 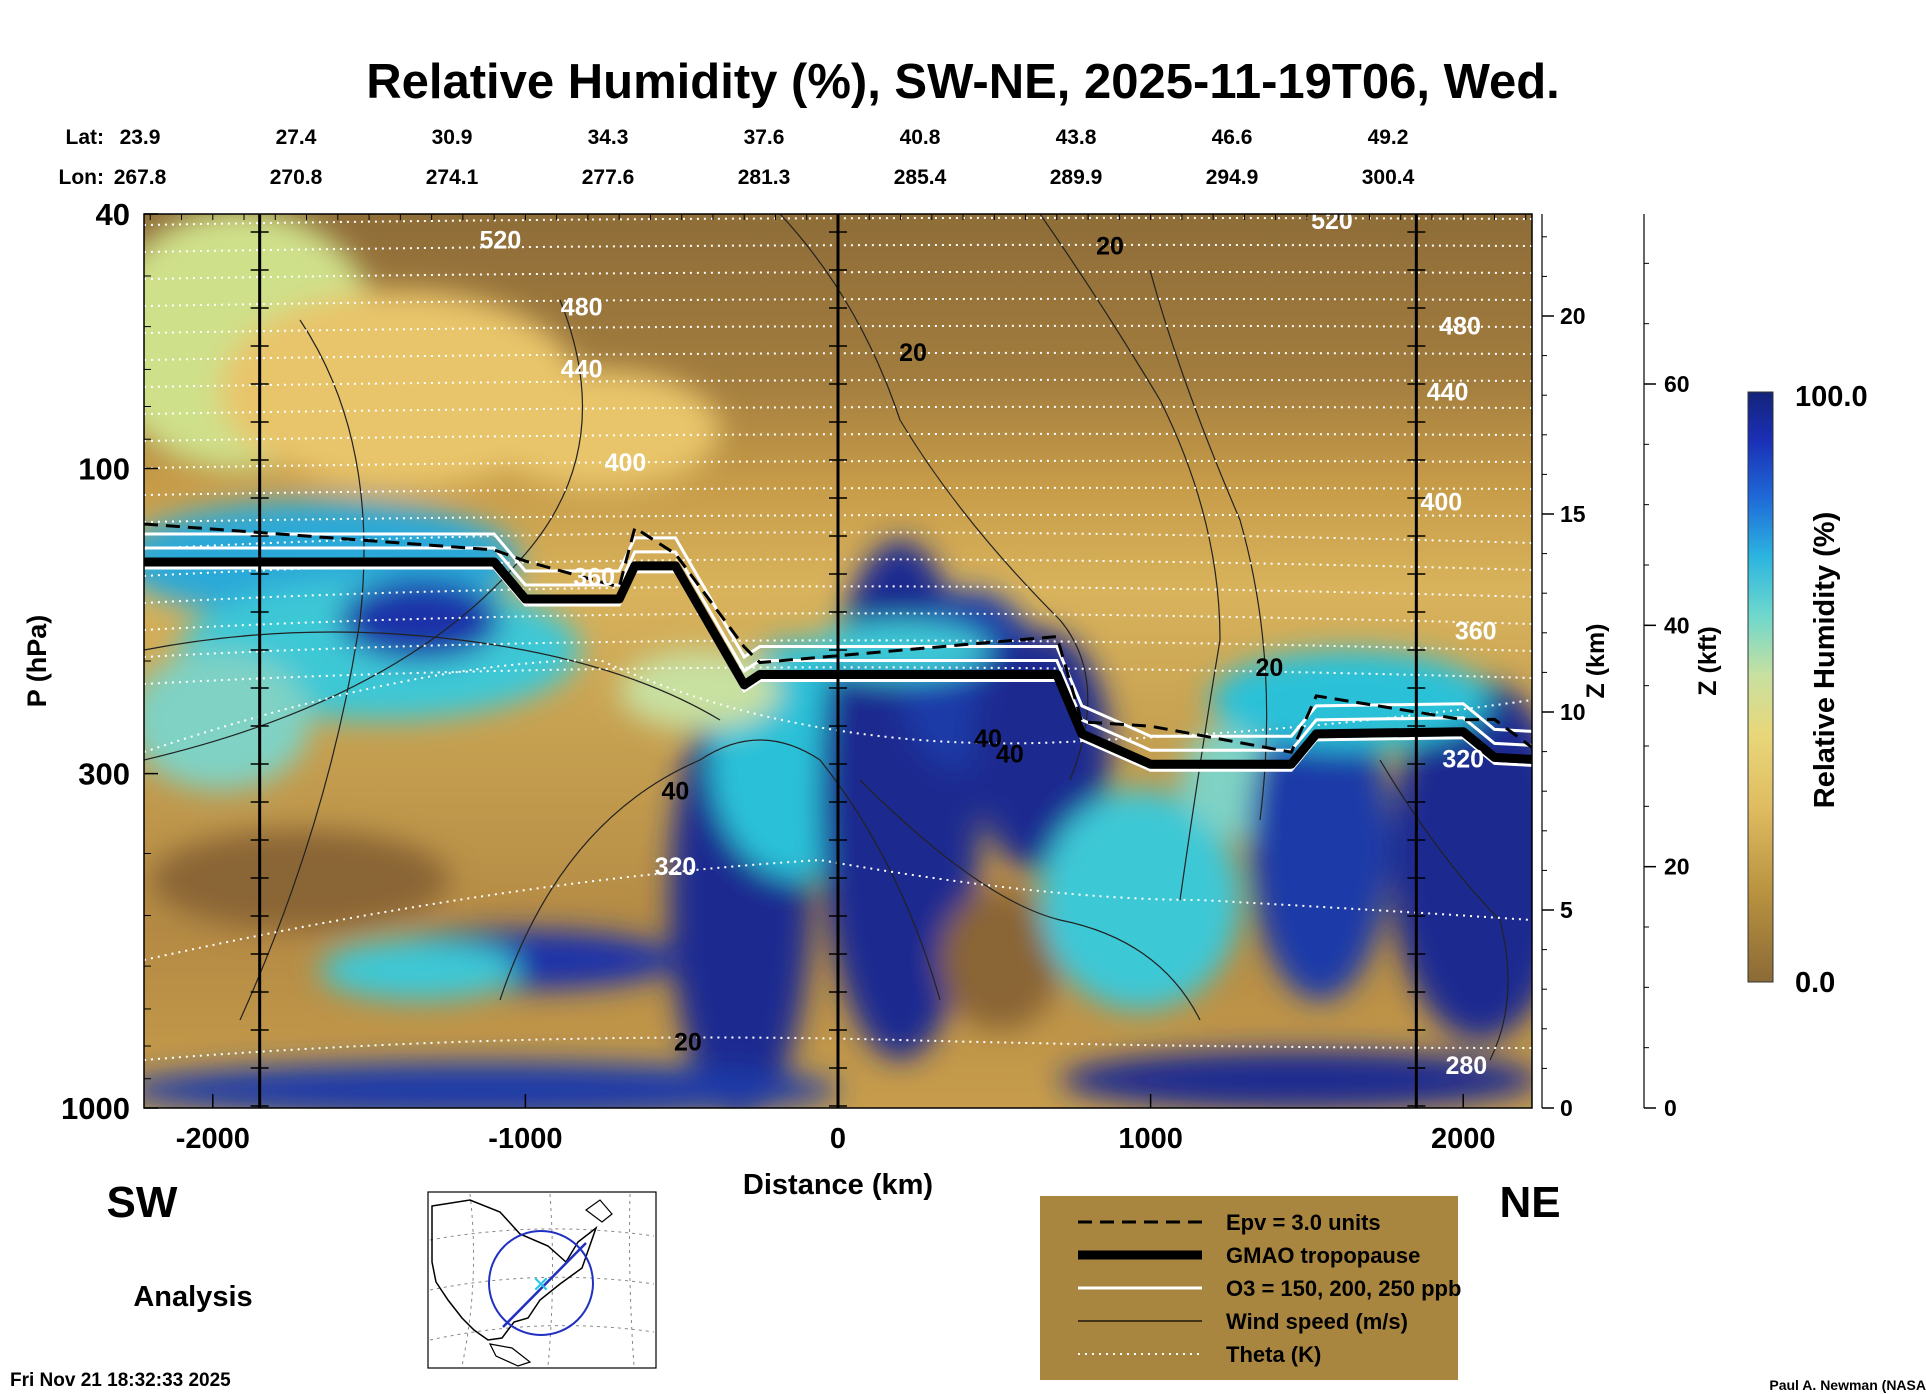 What do you see at coordinates (140, 177) in the screenshot?
I see `lon-value: 267.8` at bounding box center [140, 177].